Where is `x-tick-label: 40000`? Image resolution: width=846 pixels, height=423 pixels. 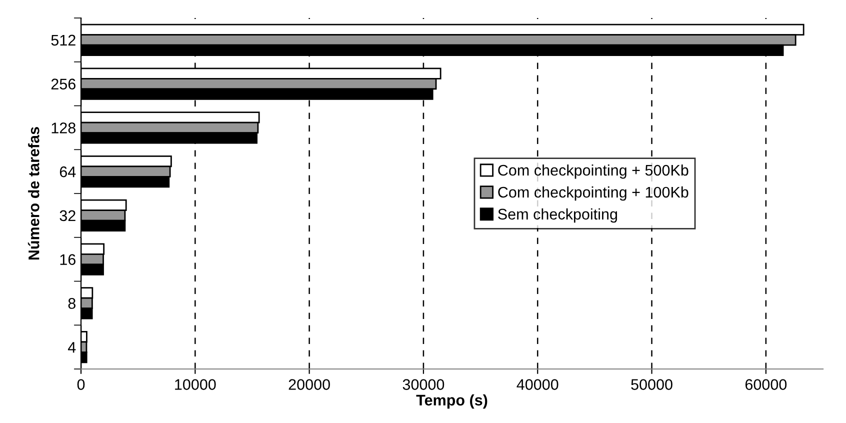
x-tick-label: 40000 is located at coordinates (537, 384).